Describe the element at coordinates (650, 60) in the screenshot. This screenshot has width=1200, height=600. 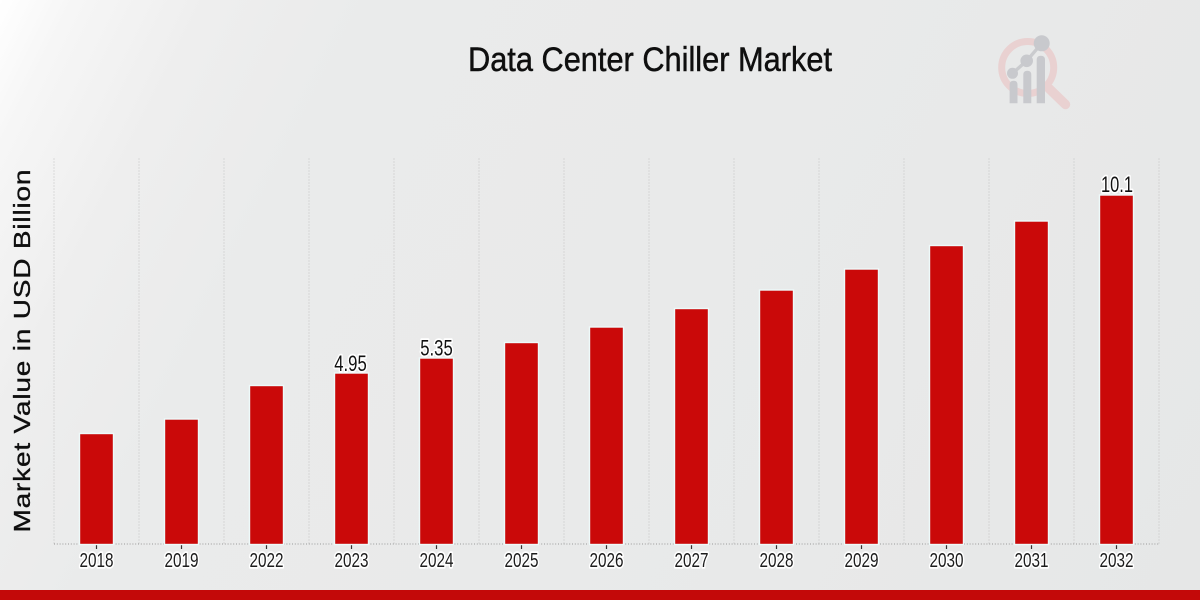
I see `svg-text: Data Center Chiller Market` at that location.